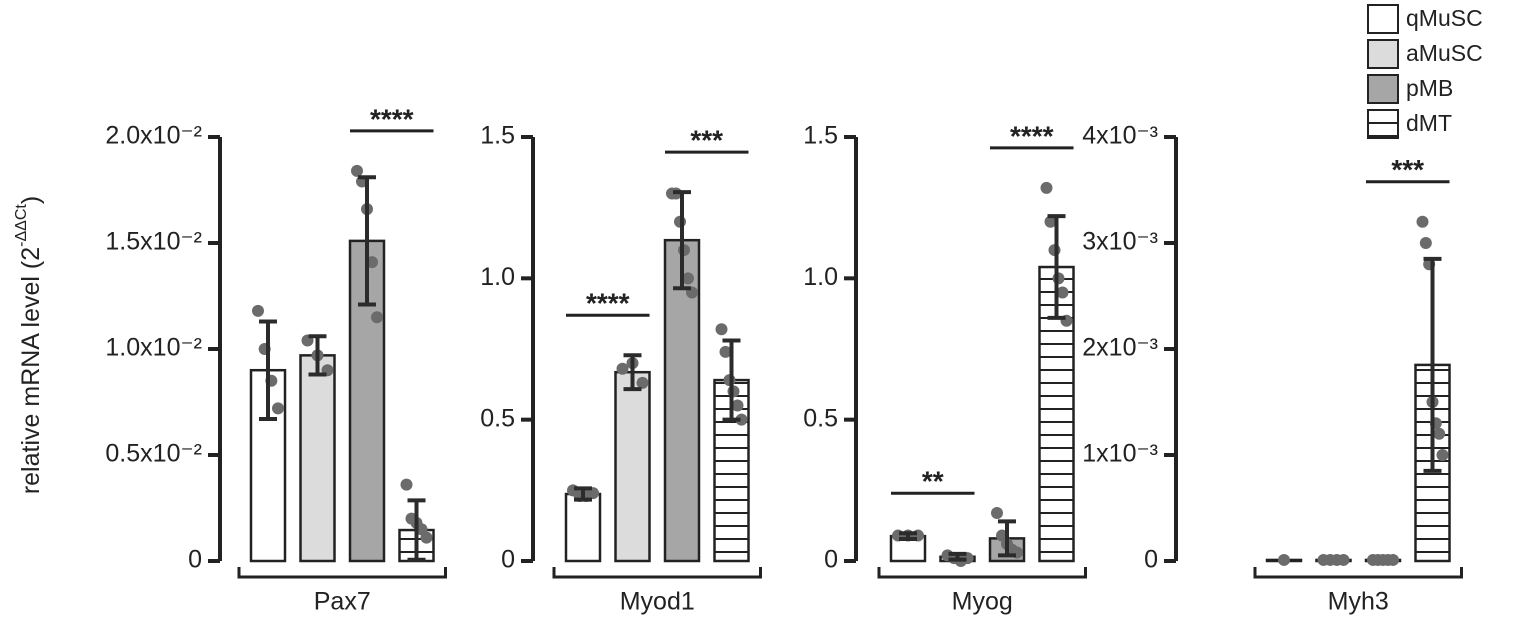 The image size is (1532, 623). I want to click on y-tick-label: 1x10⁻³, so click(1120, 454).